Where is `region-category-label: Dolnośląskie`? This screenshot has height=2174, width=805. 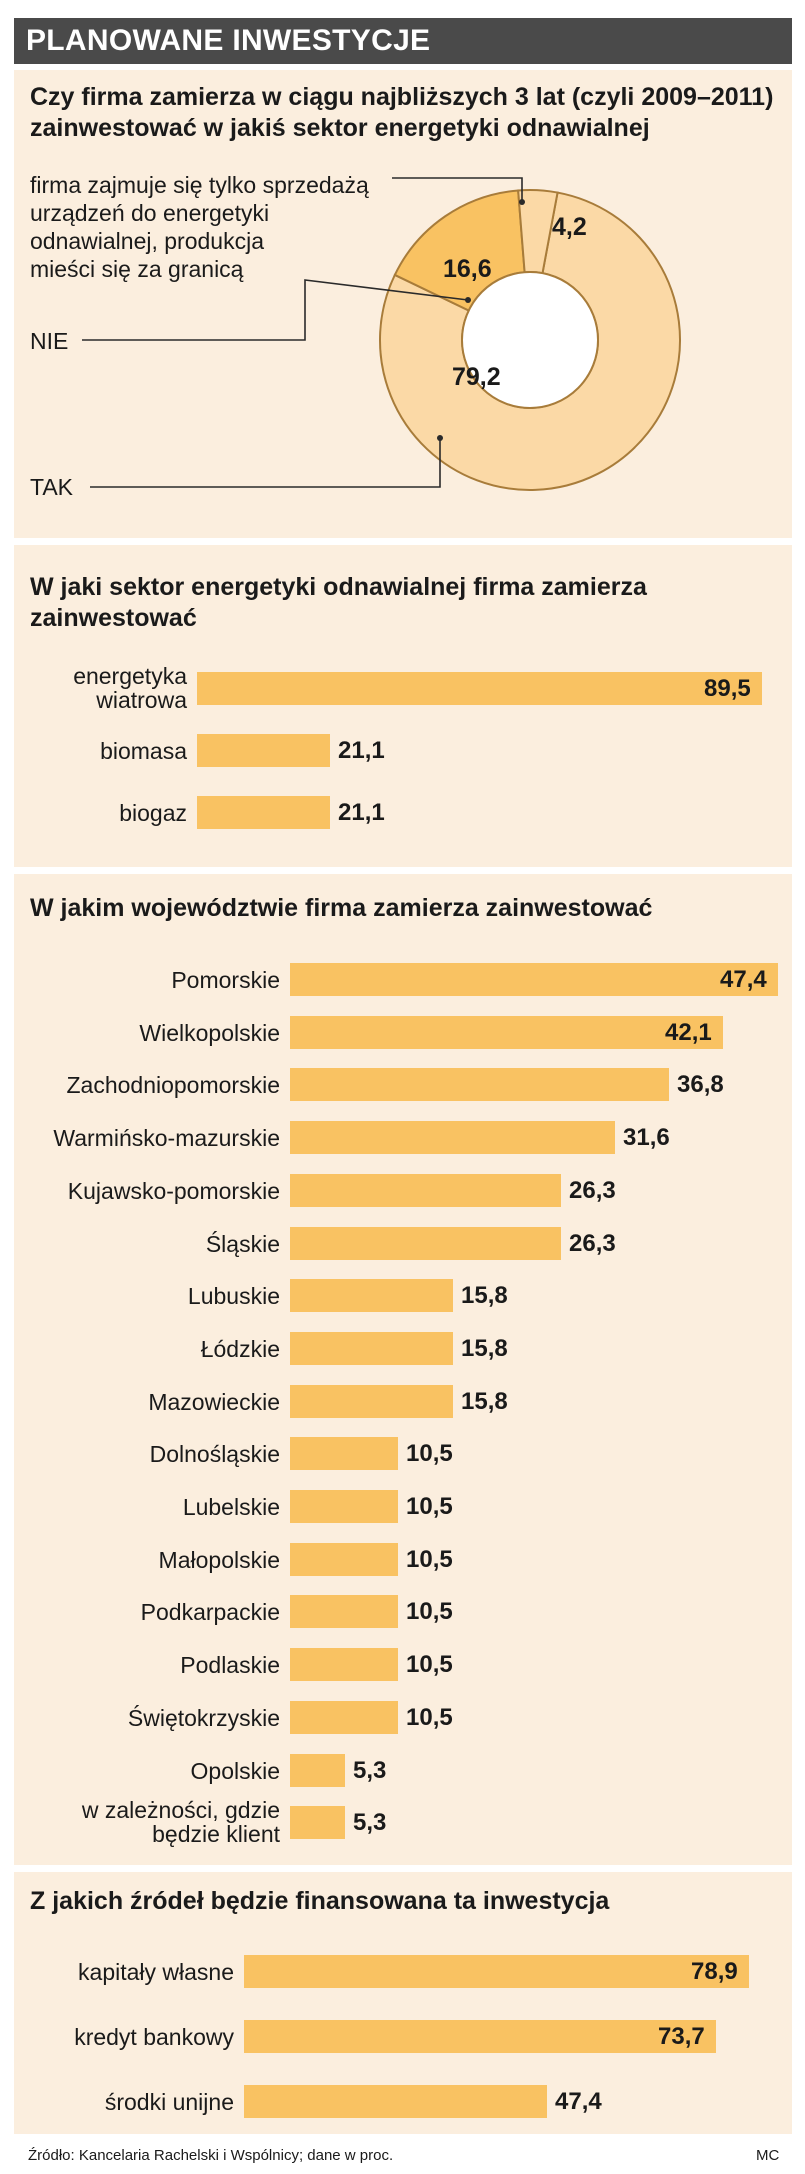
region-category-label: Dolnośląskie is located at coordinates (214, 1454).